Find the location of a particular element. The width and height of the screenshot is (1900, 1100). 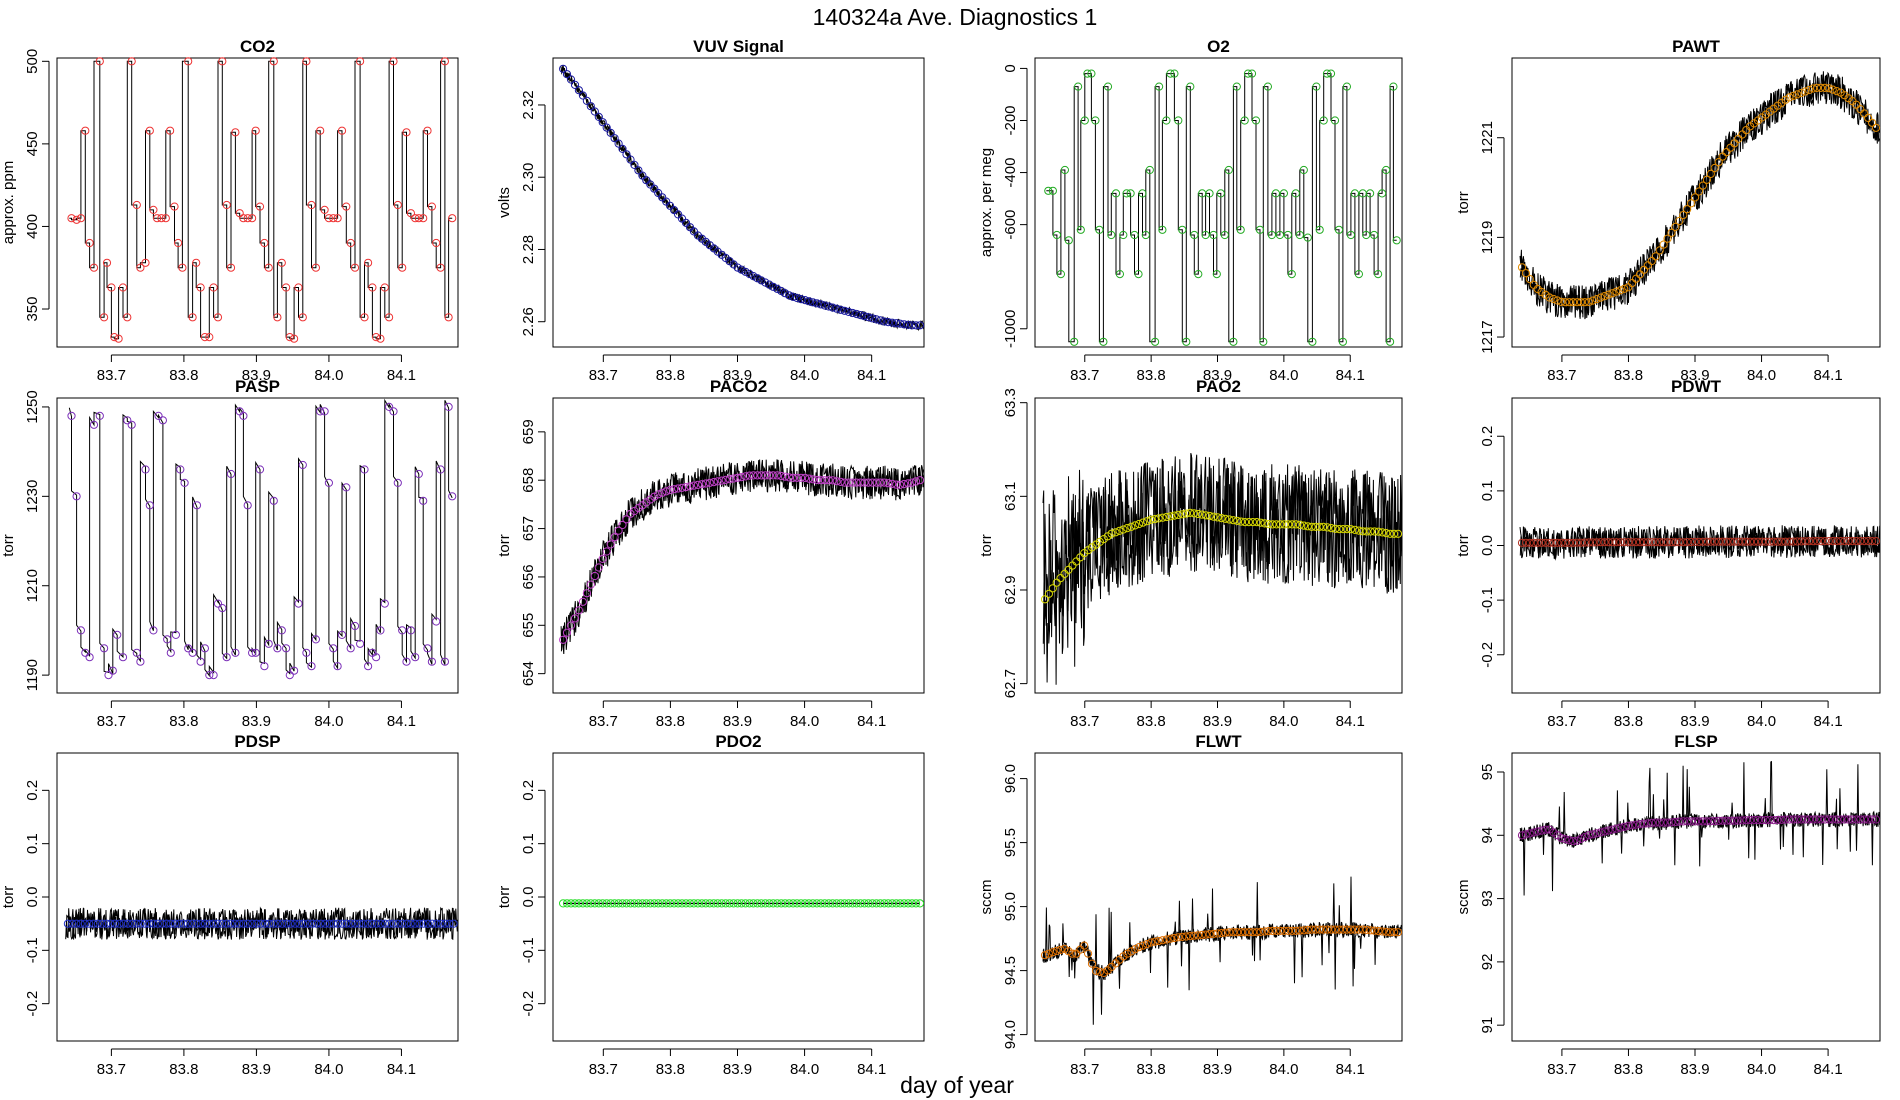

x-tick-label: 83.9 is located at coordinates (256, 721).